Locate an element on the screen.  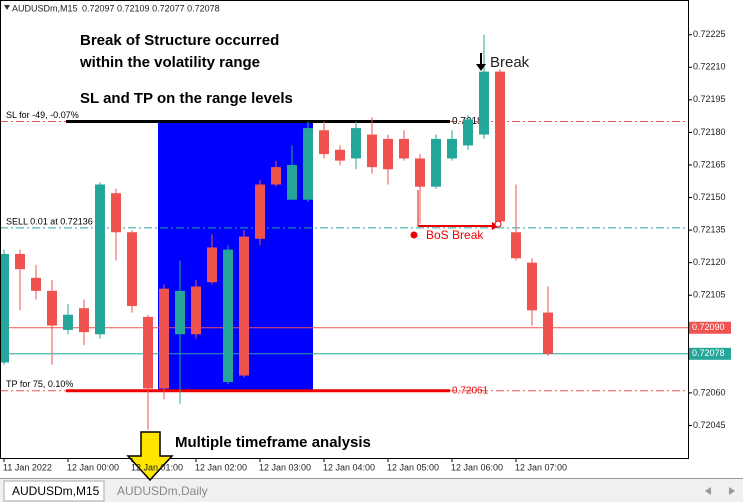
tab-label: AUDUSDm,M15 is located at coordinates (56, 491).